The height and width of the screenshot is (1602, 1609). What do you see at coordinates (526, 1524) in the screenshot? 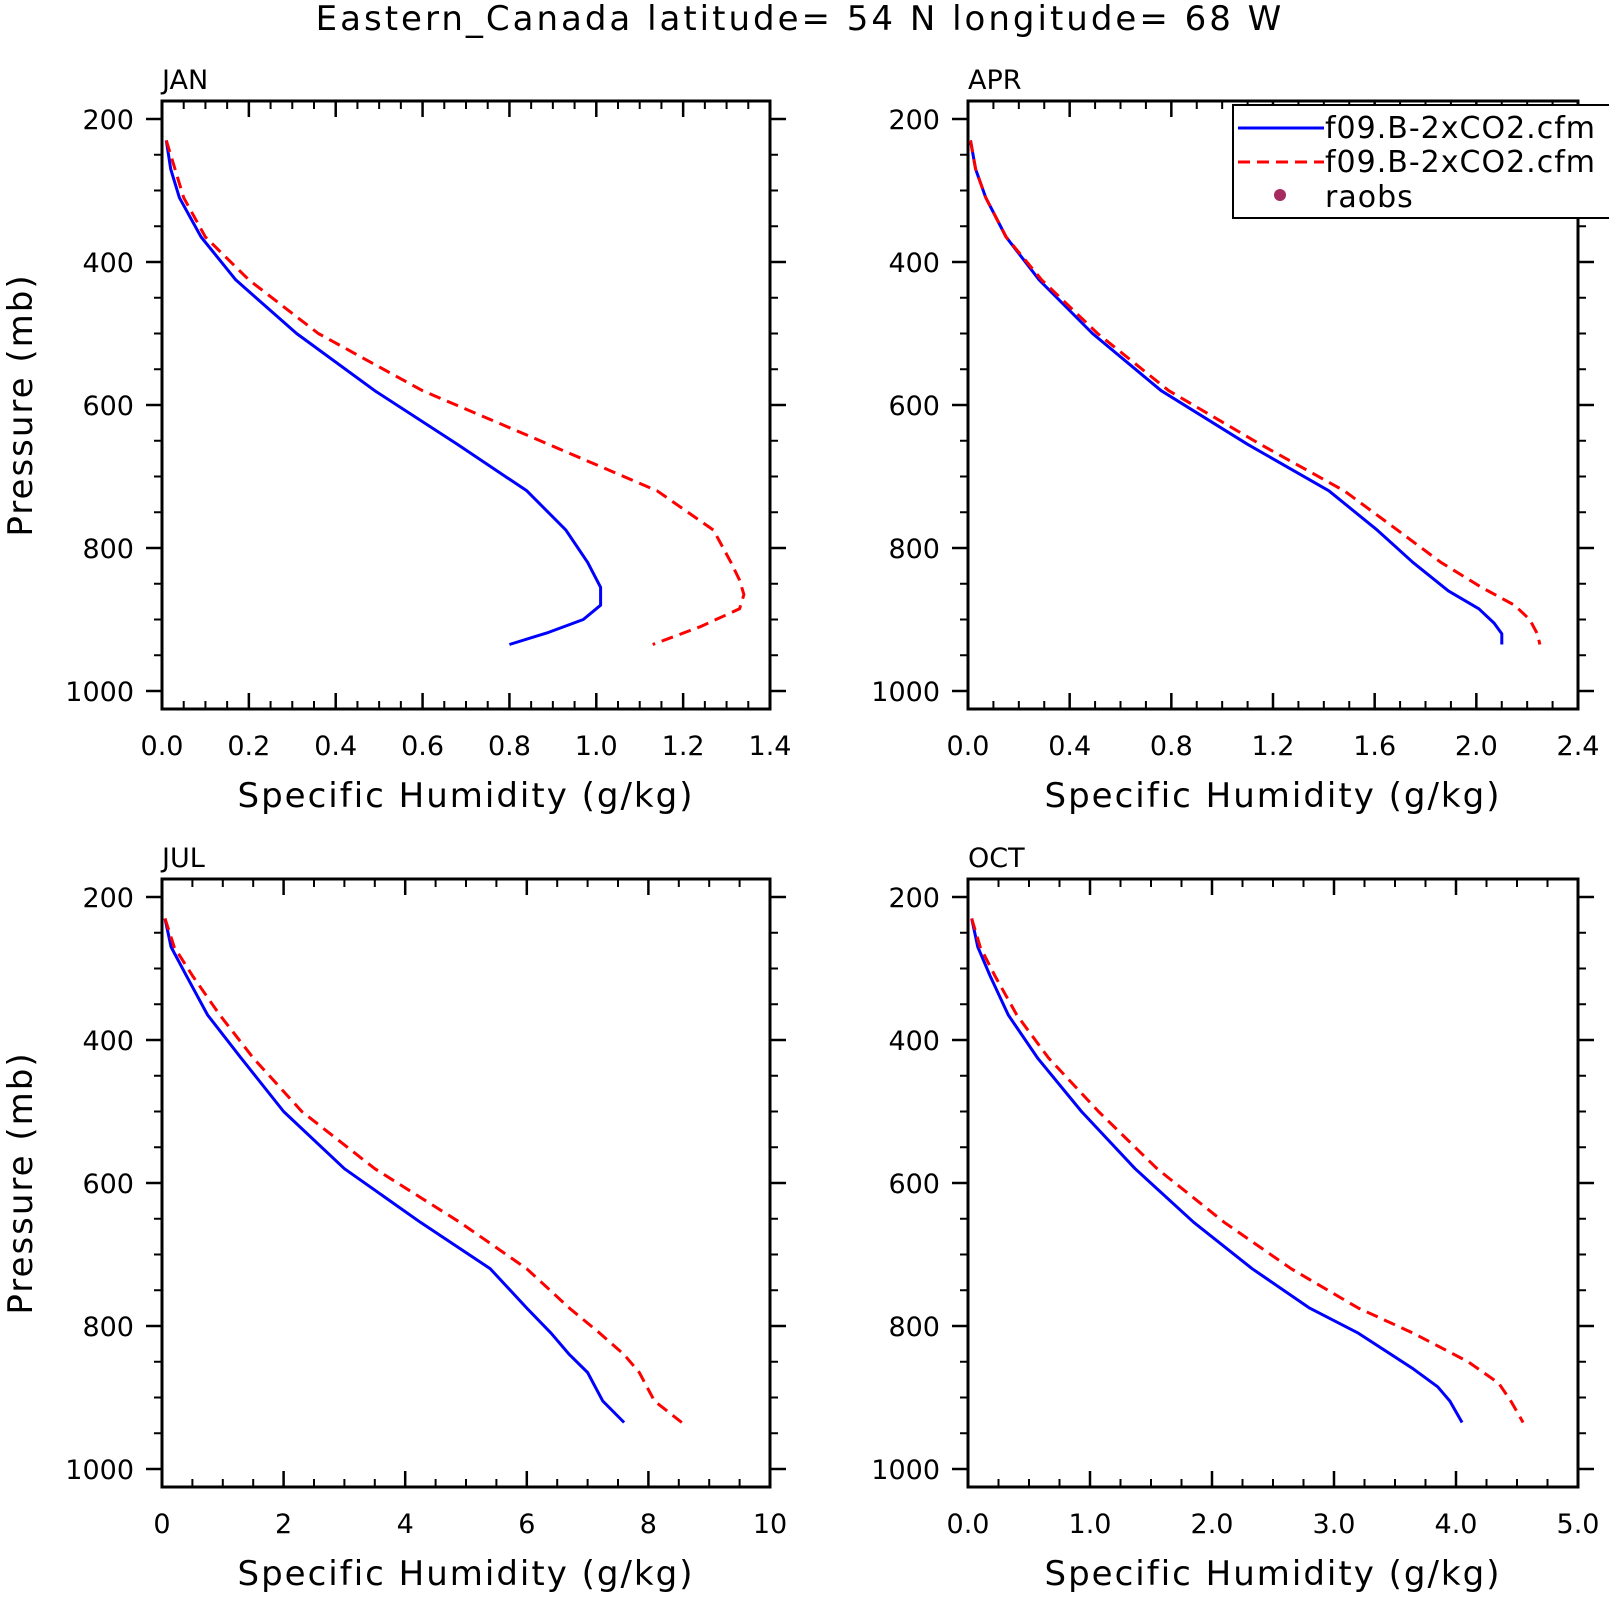
I see `x-tick-label: 6` at bounding box center [526, 1524].